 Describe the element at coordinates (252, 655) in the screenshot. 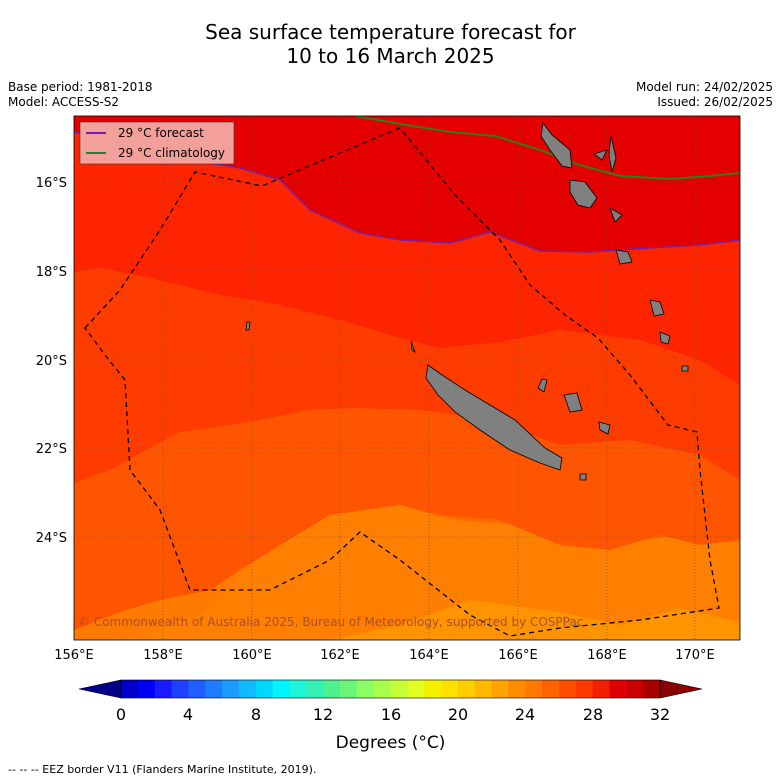

I see `lon-label: 160°E` at that location.